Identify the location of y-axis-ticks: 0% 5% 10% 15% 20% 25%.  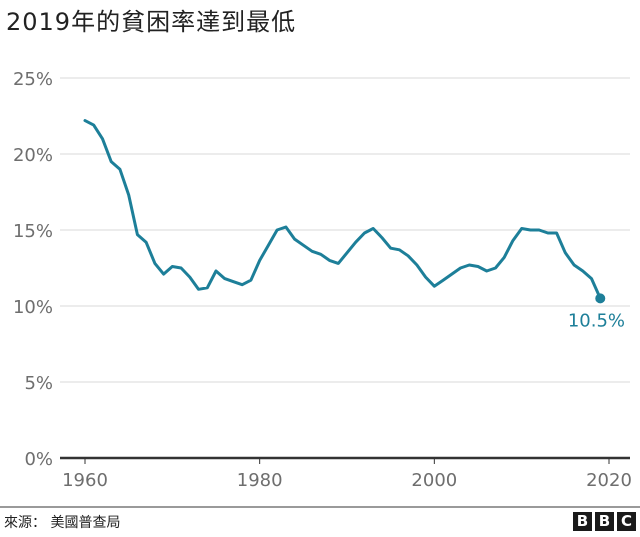
(33, 269).